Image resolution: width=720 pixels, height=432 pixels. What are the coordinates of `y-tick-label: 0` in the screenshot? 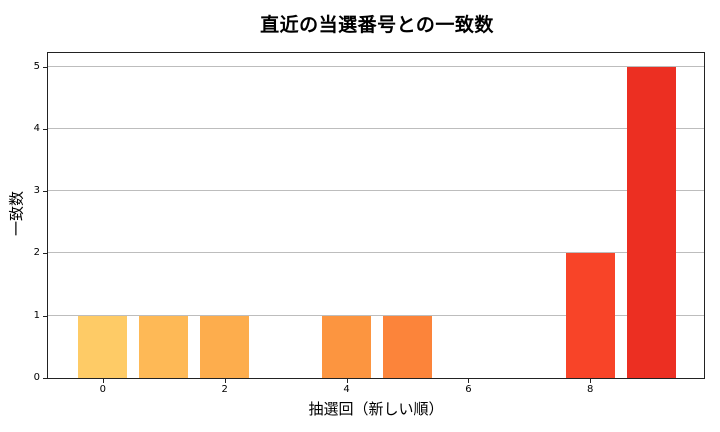 It's located at (36, 377).